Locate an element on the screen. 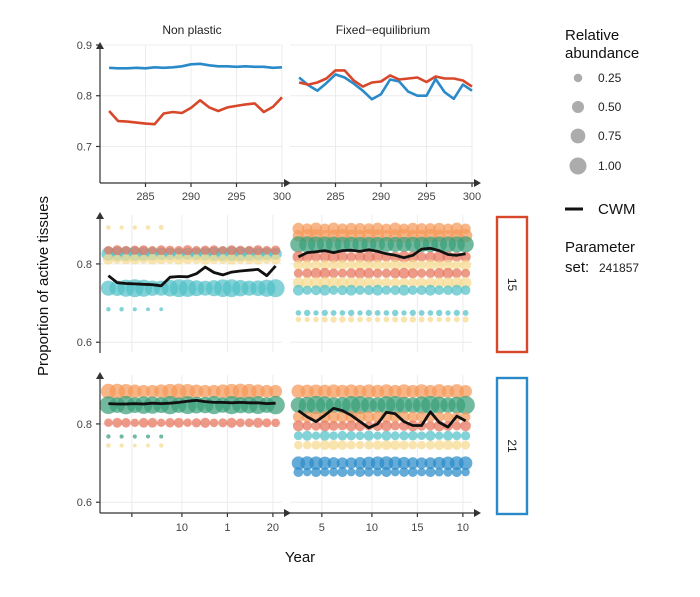  x-tick-label-bottom: 15 is located at coordinates (417, 528).